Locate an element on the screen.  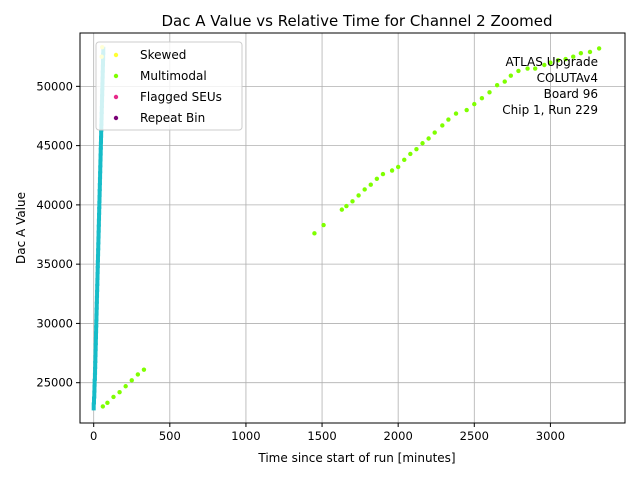
legend-entry-repeat-bin: Repeat Bin is located at coordinates (159, 118).